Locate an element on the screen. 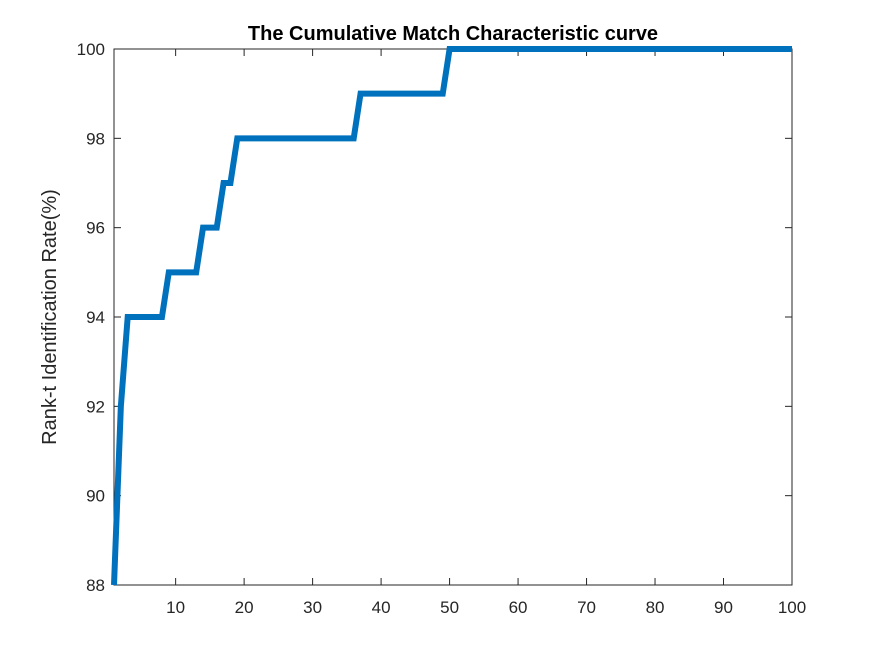 This screenshot has width=875, height=656. x-tick-label: 90 is located at coordinates (723, 607).